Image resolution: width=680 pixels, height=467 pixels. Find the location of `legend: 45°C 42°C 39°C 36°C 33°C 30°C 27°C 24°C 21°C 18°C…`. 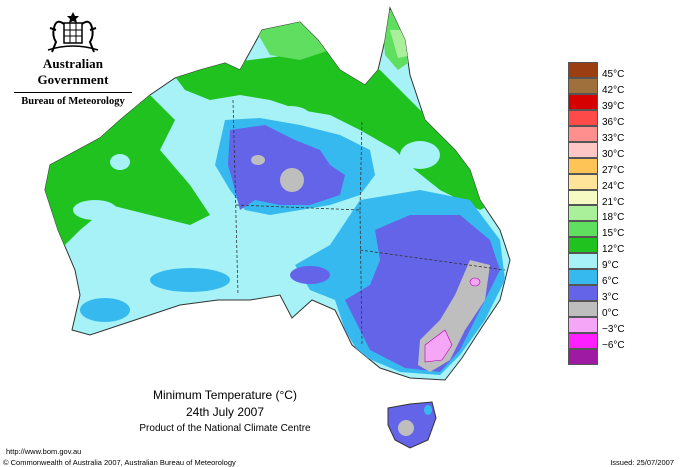

legend: 45°C 42°C 39°C 36°C 33°C 30°C 27°C 24°C 21°C 18°C… is located at coordinates (608, 213).